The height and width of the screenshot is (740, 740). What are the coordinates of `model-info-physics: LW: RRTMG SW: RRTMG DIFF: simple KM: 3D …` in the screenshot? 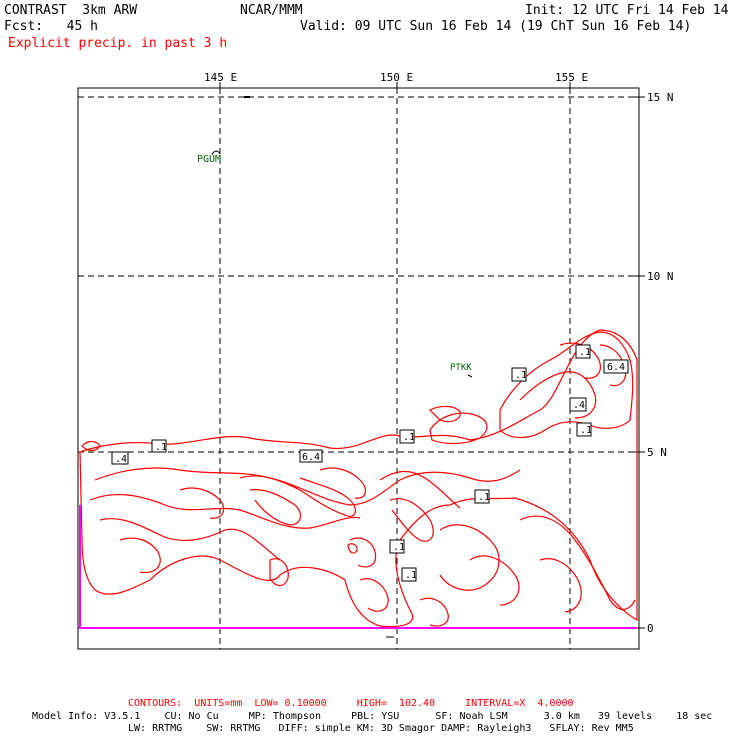 It's located at (381, 728).